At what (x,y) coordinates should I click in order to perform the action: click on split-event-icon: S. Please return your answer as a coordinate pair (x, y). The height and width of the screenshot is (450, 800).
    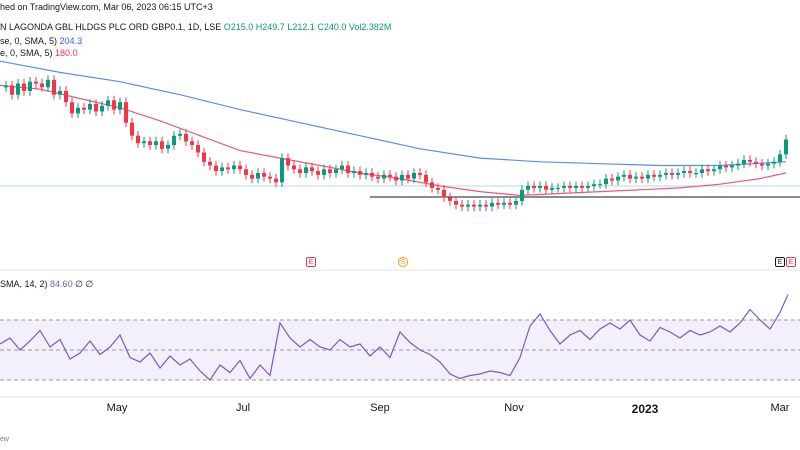
    Looking at the image, I should click on (403, 262).